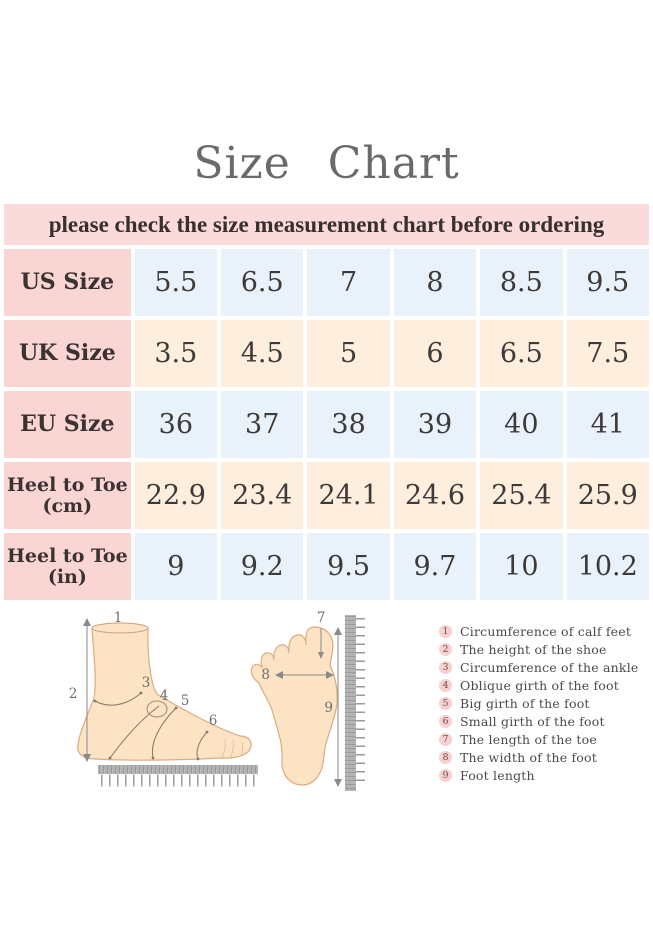 Image resolution: width=653 pixels, height=940 pixels. Describe the element at coordinates (118, 618) in the screenshot. I see `figure-label-1: 1` at that location.